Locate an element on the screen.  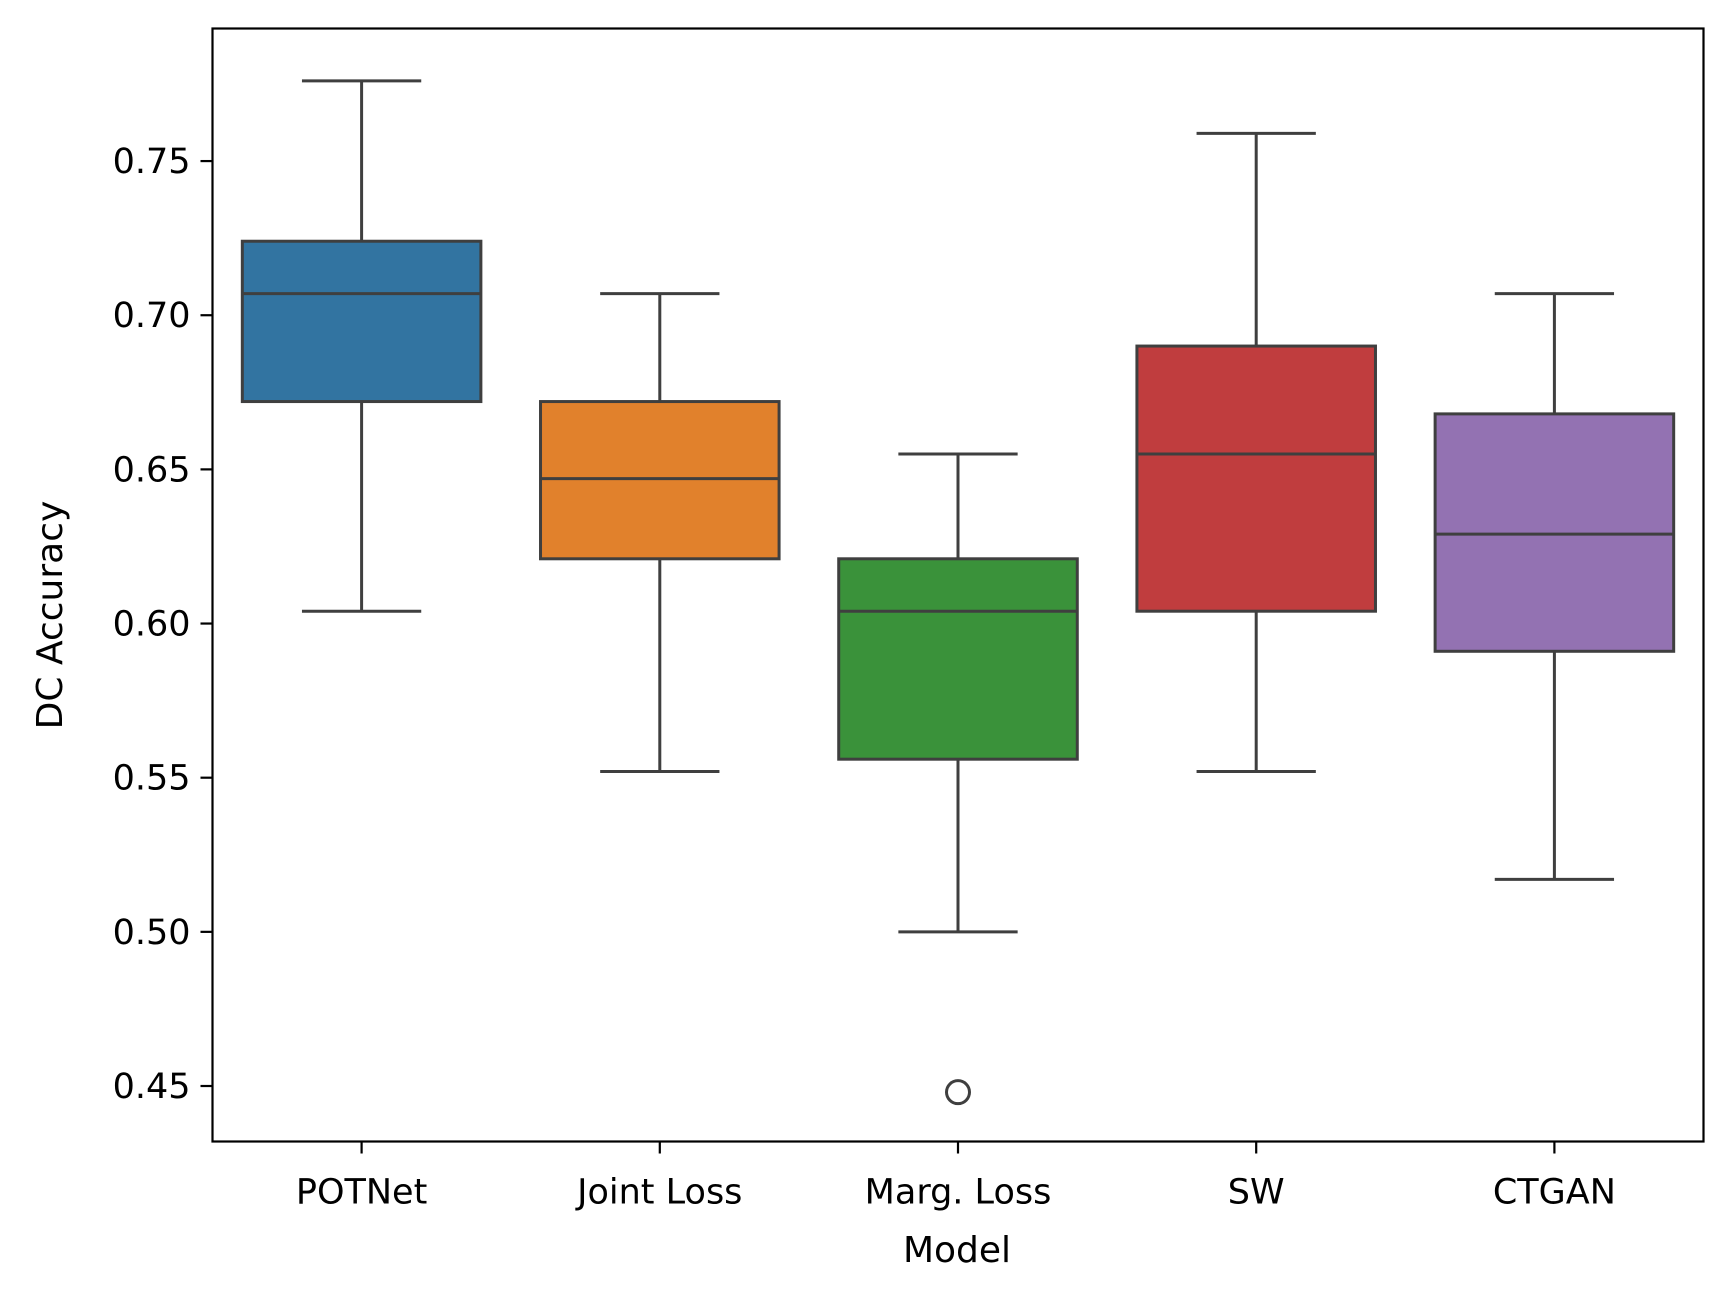
x-tick-label: POTNet is located at coordinates (361, 1193).